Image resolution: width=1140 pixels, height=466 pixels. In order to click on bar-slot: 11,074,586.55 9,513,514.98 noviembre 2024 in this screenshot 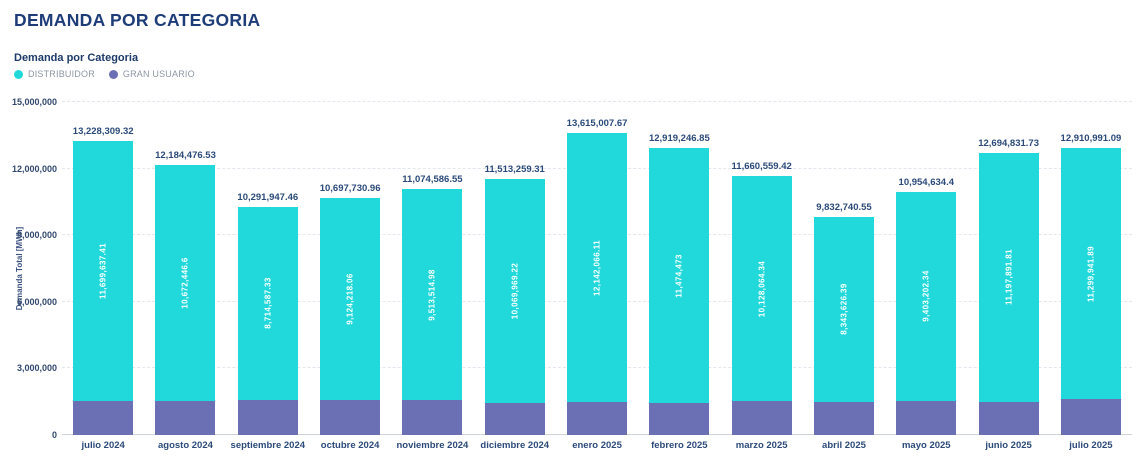, I will do `click(432, 276)`.